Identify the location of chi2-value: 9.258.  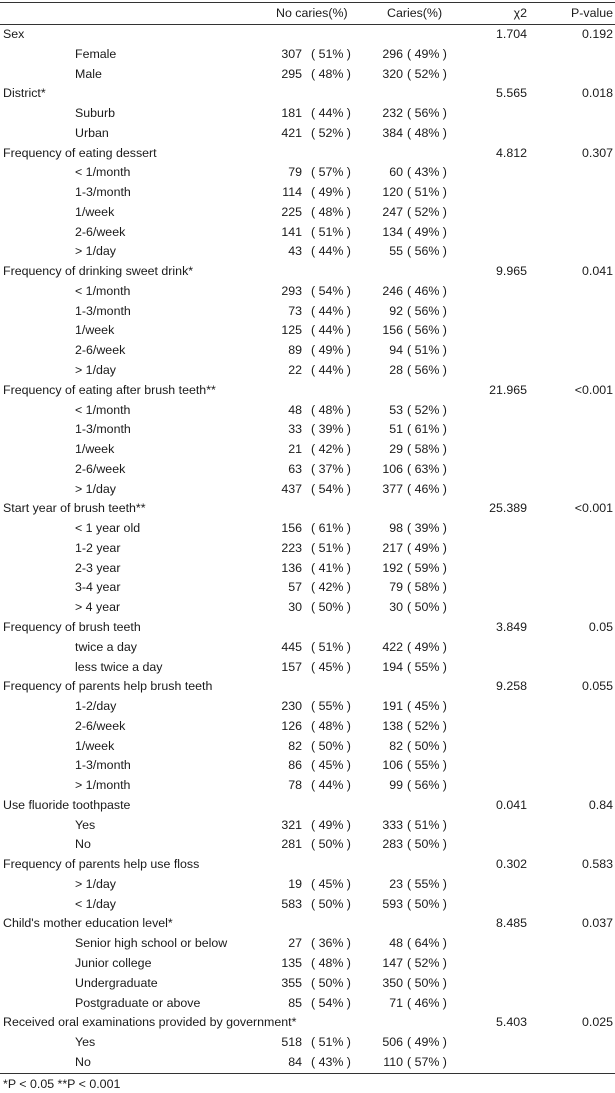
(511, 686).